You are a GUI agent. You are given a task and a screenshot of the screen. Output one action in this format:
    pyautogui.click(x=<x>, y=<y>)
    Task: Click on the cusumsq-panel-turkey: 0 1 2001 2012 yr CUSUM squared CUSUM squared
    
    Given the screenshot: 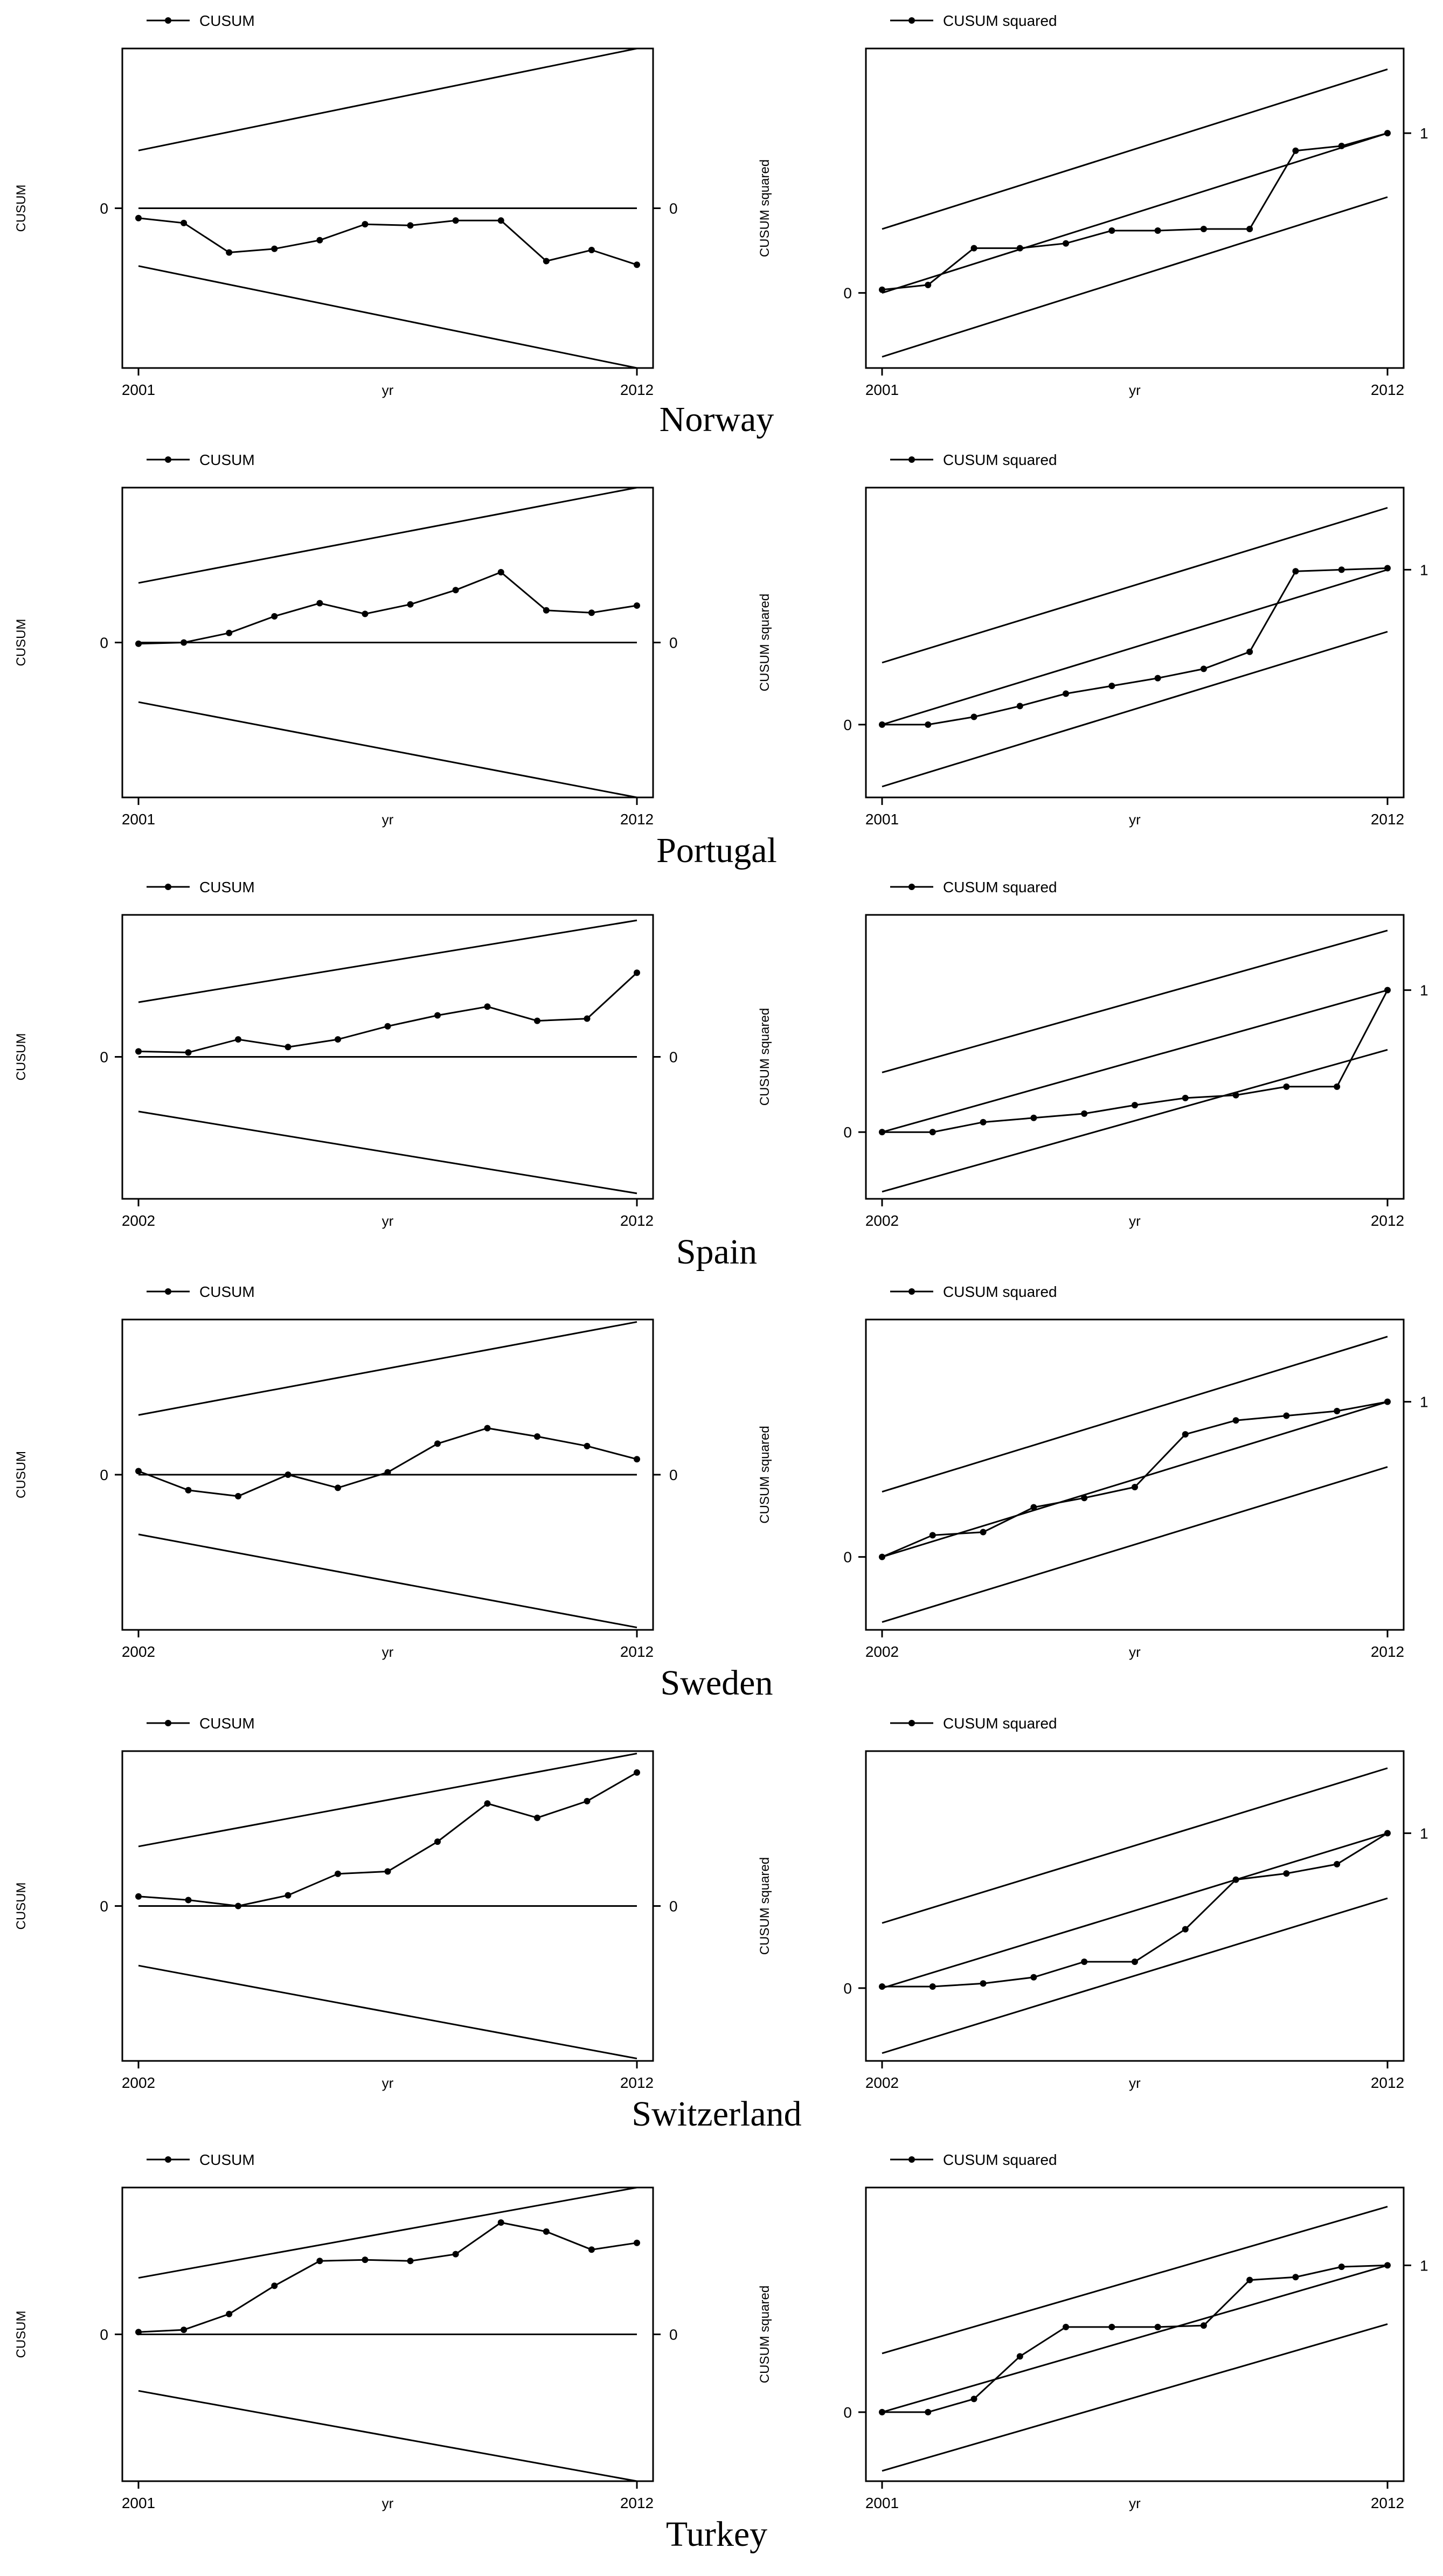 What is the action you would take?
    pyautogui.click(x=1093, y=2331)
    